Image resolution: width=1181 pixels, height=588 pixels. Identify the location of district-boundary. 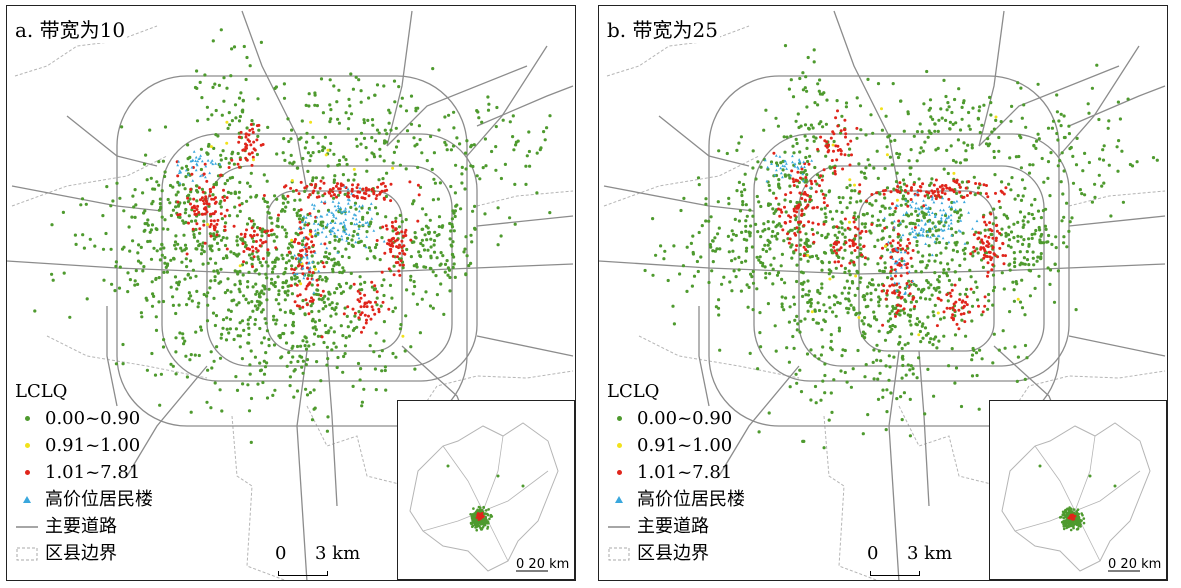
(681, 181).